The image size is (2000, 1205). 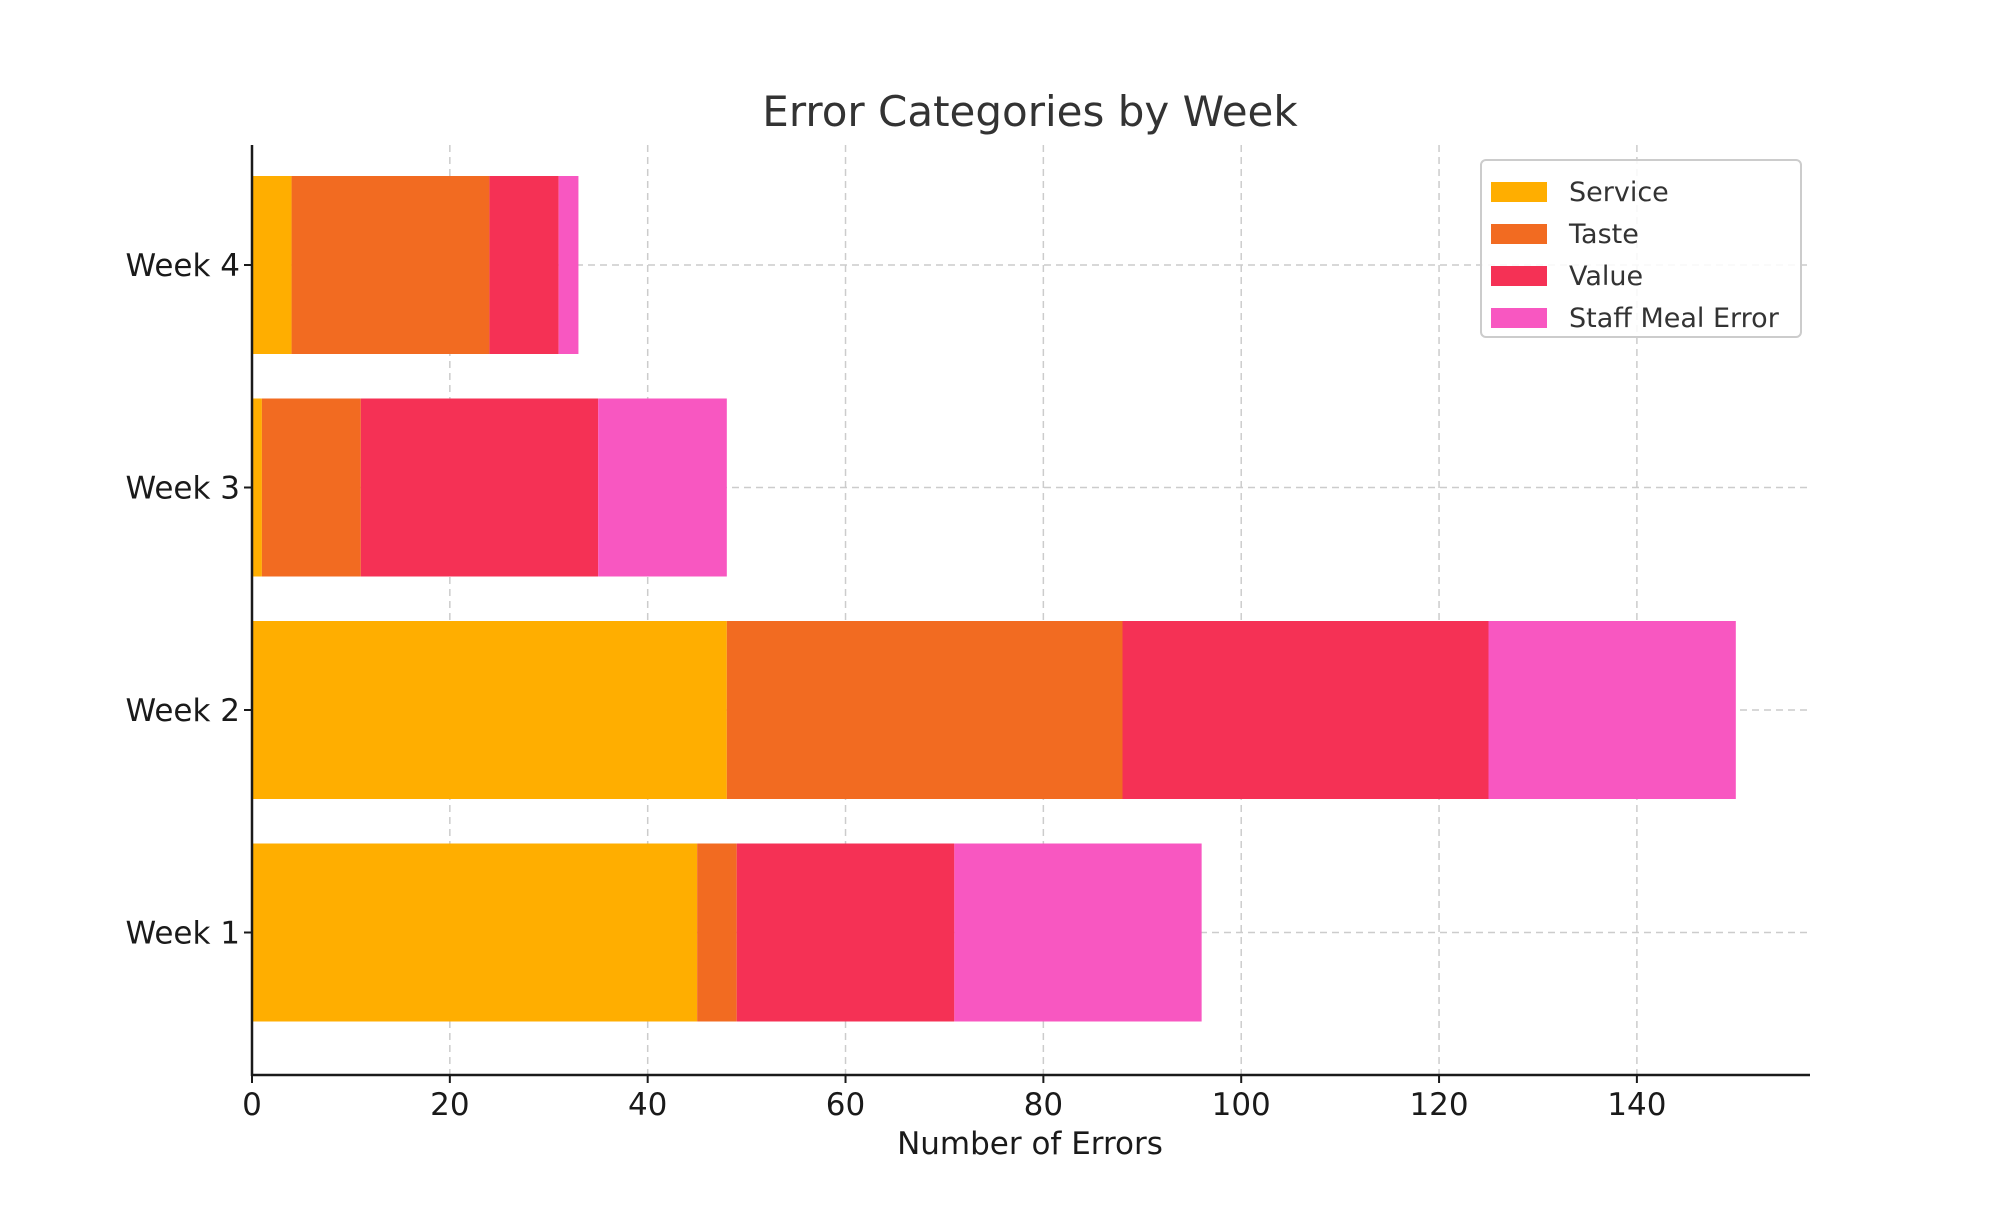 I want to click on legend-box, so click(x=1641, y=248).